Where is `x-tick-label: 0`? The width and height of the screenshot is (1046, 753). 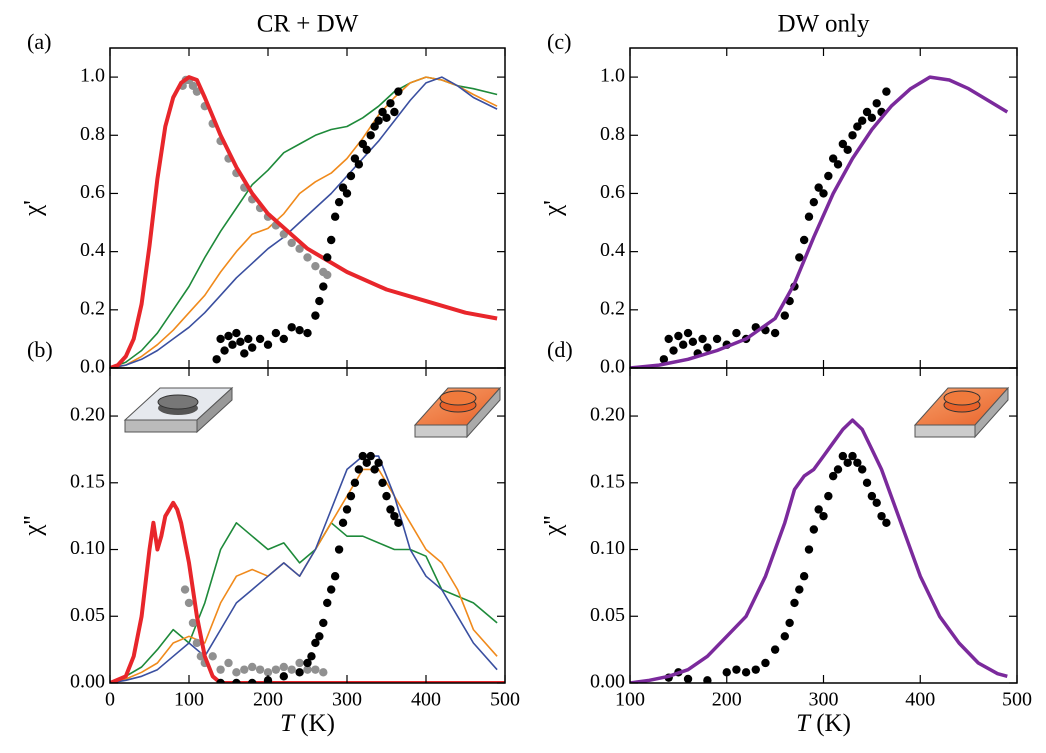
x-tick-label: 0 is located at coordinates (110, 700).